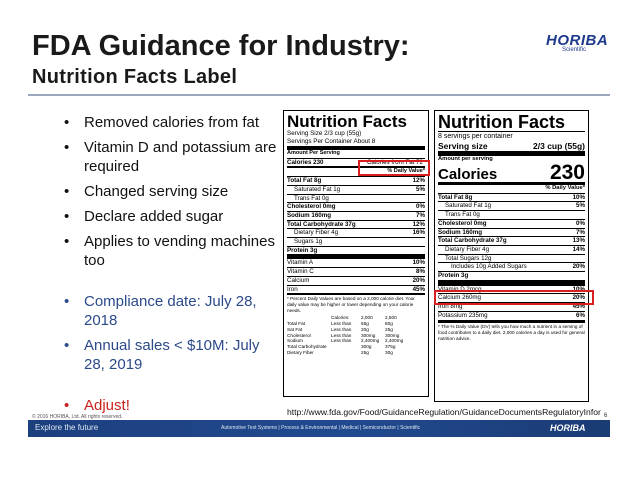  What do you see at coordinates (341, 324) in the screenshot?
I see `footnote-table-cell: Less than` at bounding box center [341, 324].